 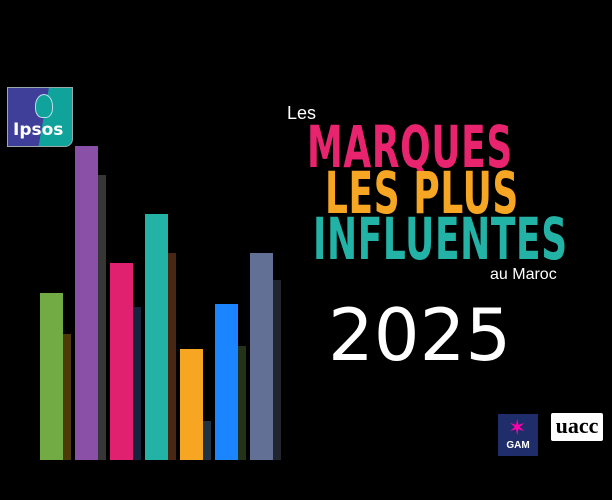 I want to click on title-marques: MARQUES, so click(x=410, y=147).